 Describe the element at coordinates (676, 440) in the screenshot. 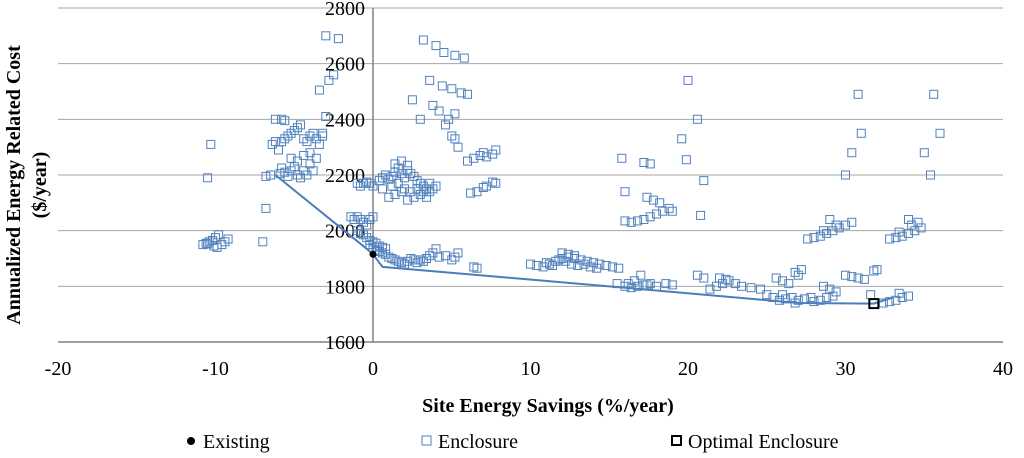

I see `legend-optimal-marker` at that location.